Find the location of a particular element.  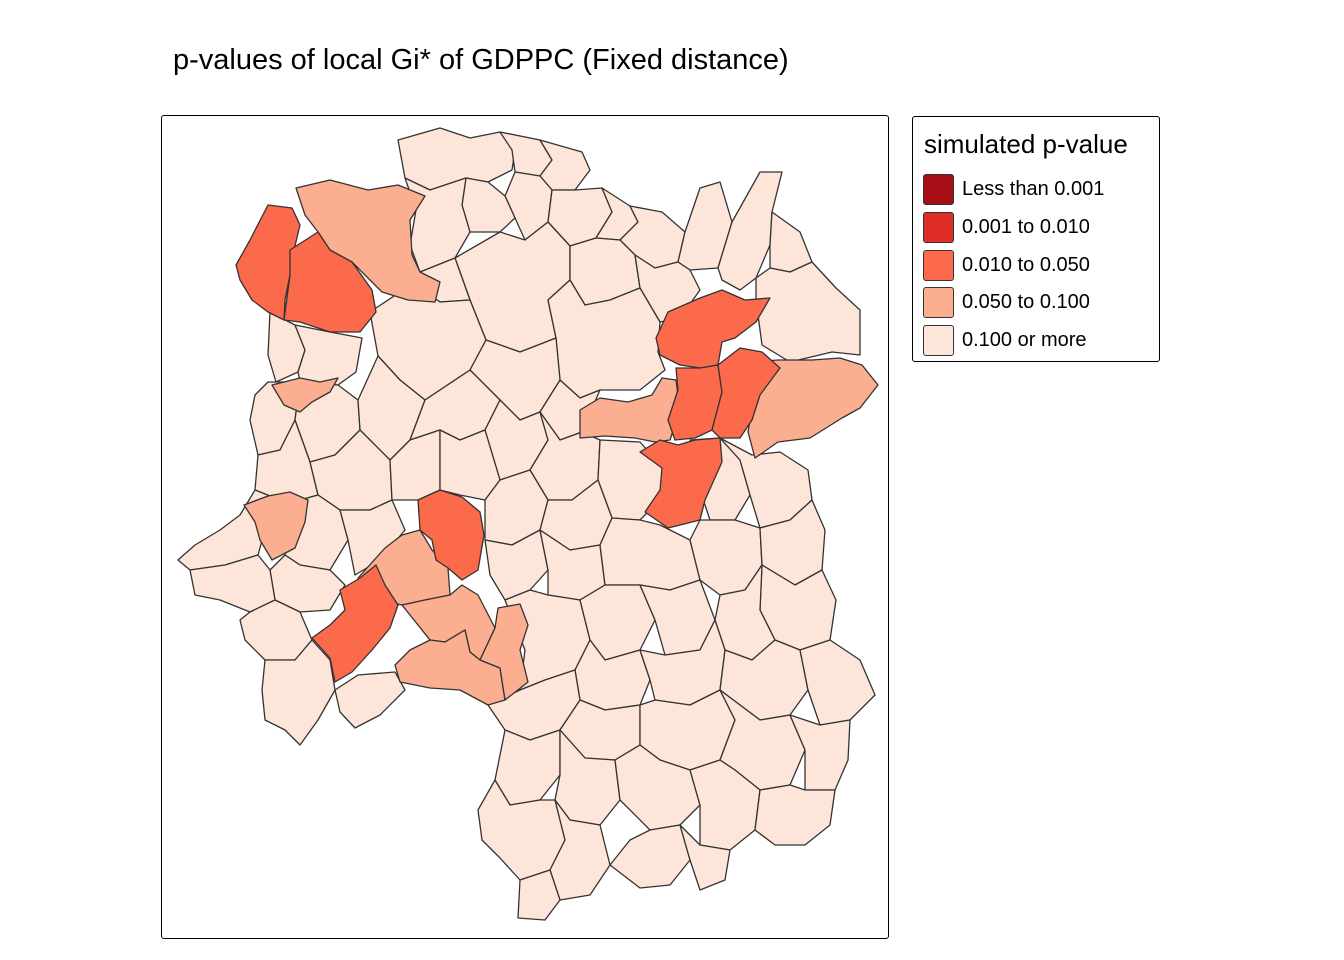

legend-label: 0.100 or more is located at coordinates (1024, 339).